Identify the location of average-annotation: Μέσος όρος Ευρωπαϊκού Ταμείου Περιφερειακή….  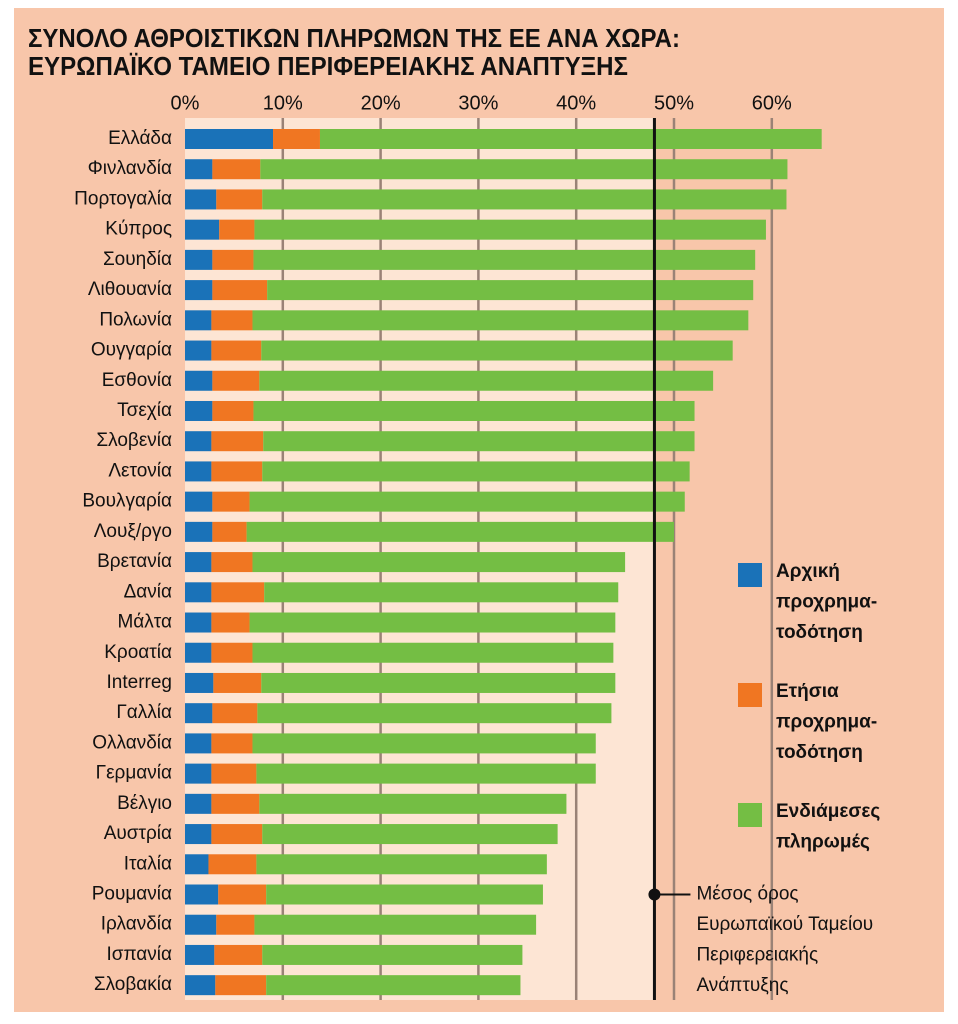
(784, 940).